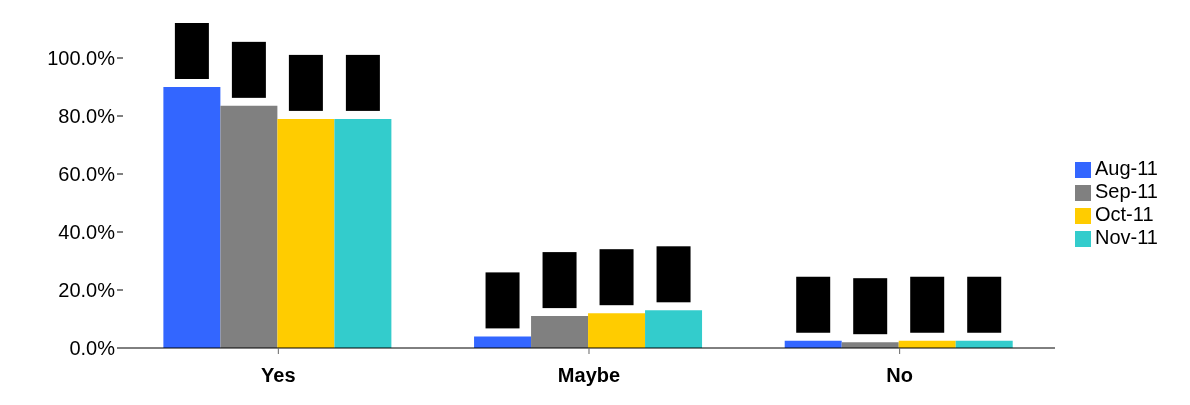  Describe the element at coordinates (81, 58) in the screenshot. I see `y-tick-label: 100.0%` at that location.